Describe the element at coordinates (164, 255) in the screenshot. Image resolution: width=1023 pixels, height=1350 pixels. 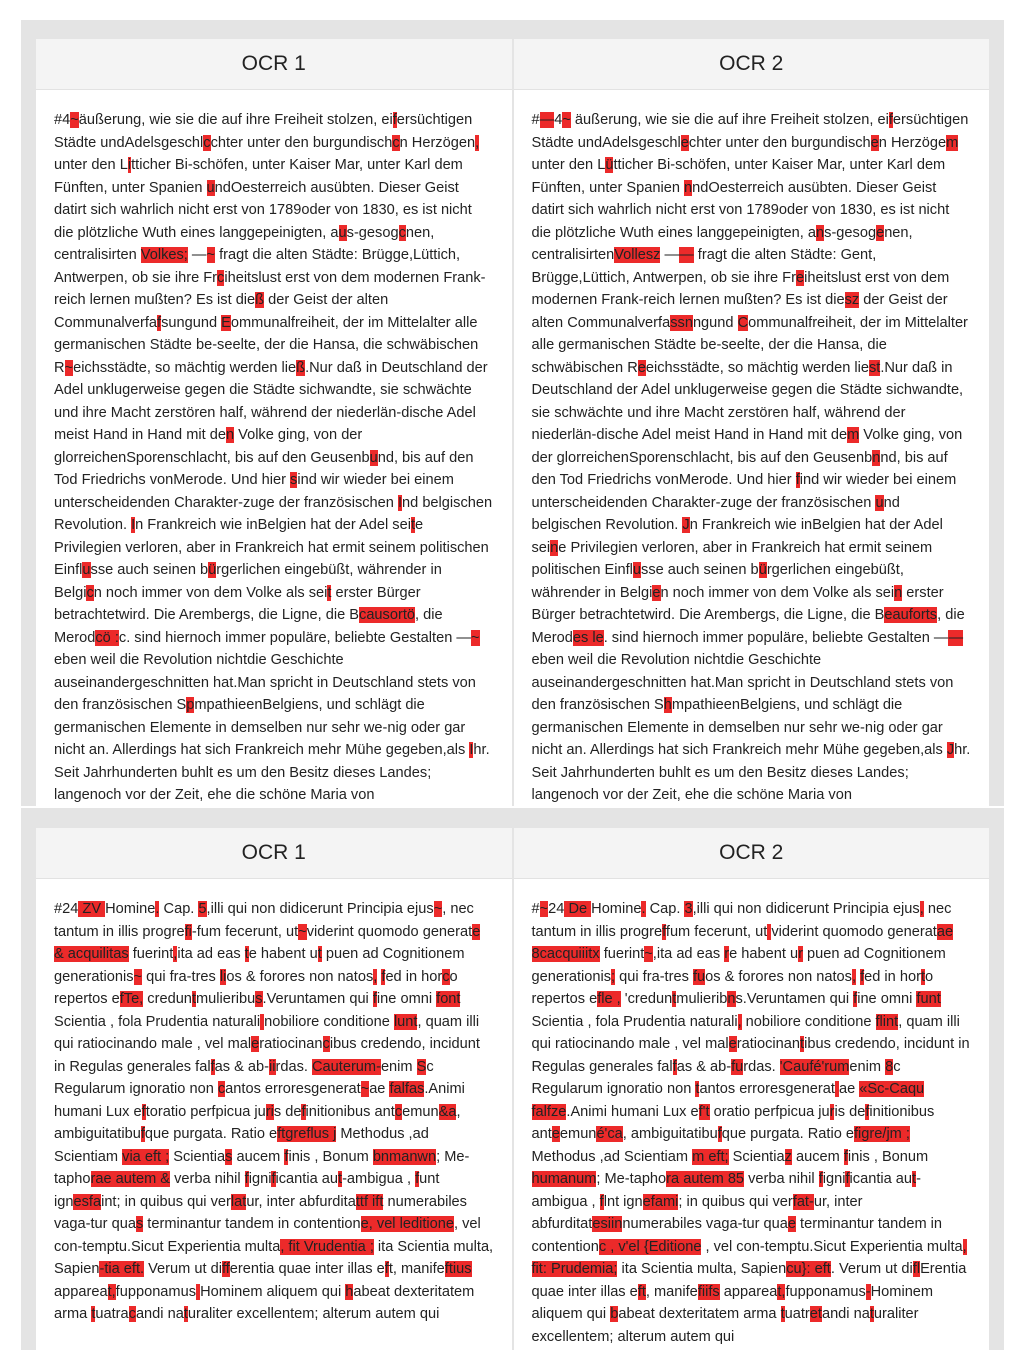
I see `diff-highlight: Volkes;` at that location.